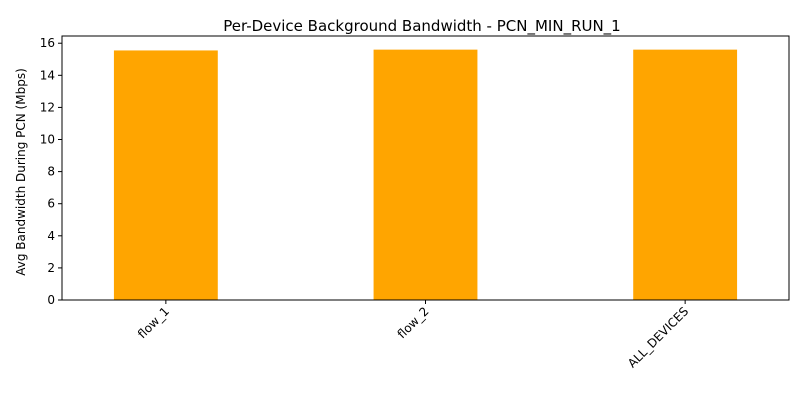 Image resolution: width=800 pixels, height=400 pixels. What do you see at coordinates (658, 337) in the screenshot?
I see `x-tick-label: ALL_DEVICES` at bounding box center [658, 337].